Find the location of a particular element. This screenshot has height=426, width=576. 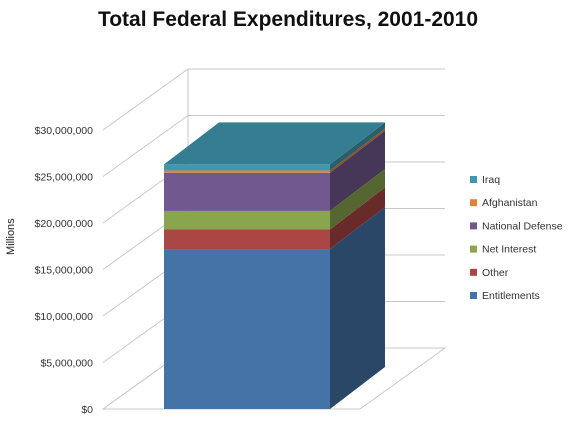

bar-segment-national-defense is located at coordinates (274, 170).